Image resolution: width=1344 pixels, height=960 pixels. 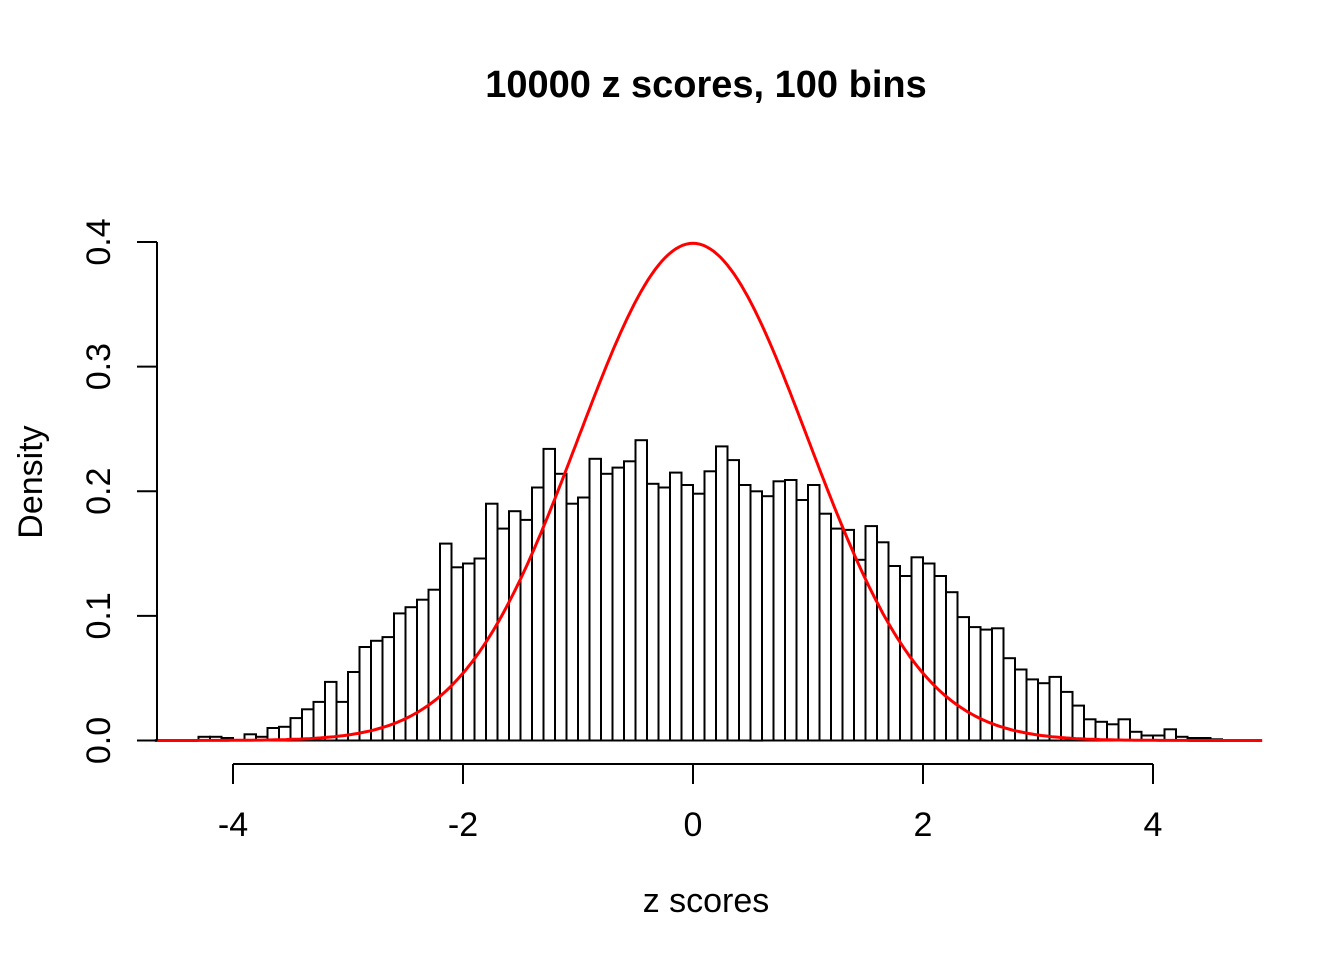 What do you see at coordinates (99, 740) in the screenshot?
I see `y-tick-label: 0.0` at bounding box center [99, 740].